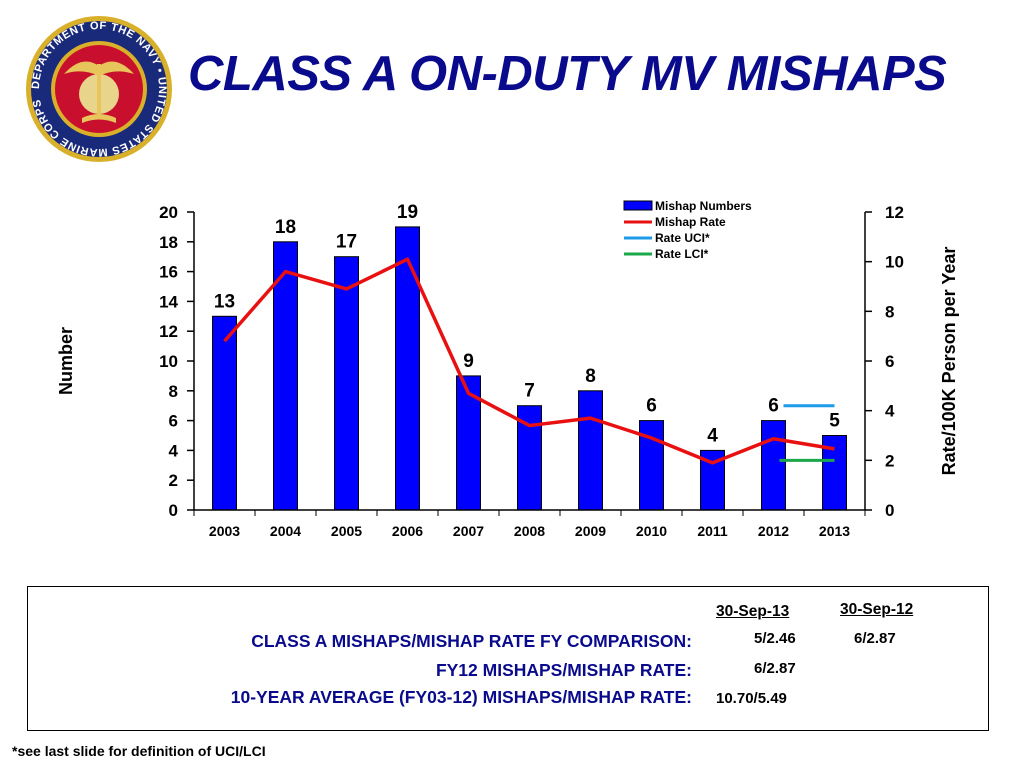 Image resolution: width=1024 pixels, height=768 pixels. Describe the element at coordinates (407, 531) in the screenshot. I see `x-tick-label-2006: 2006` at that location.